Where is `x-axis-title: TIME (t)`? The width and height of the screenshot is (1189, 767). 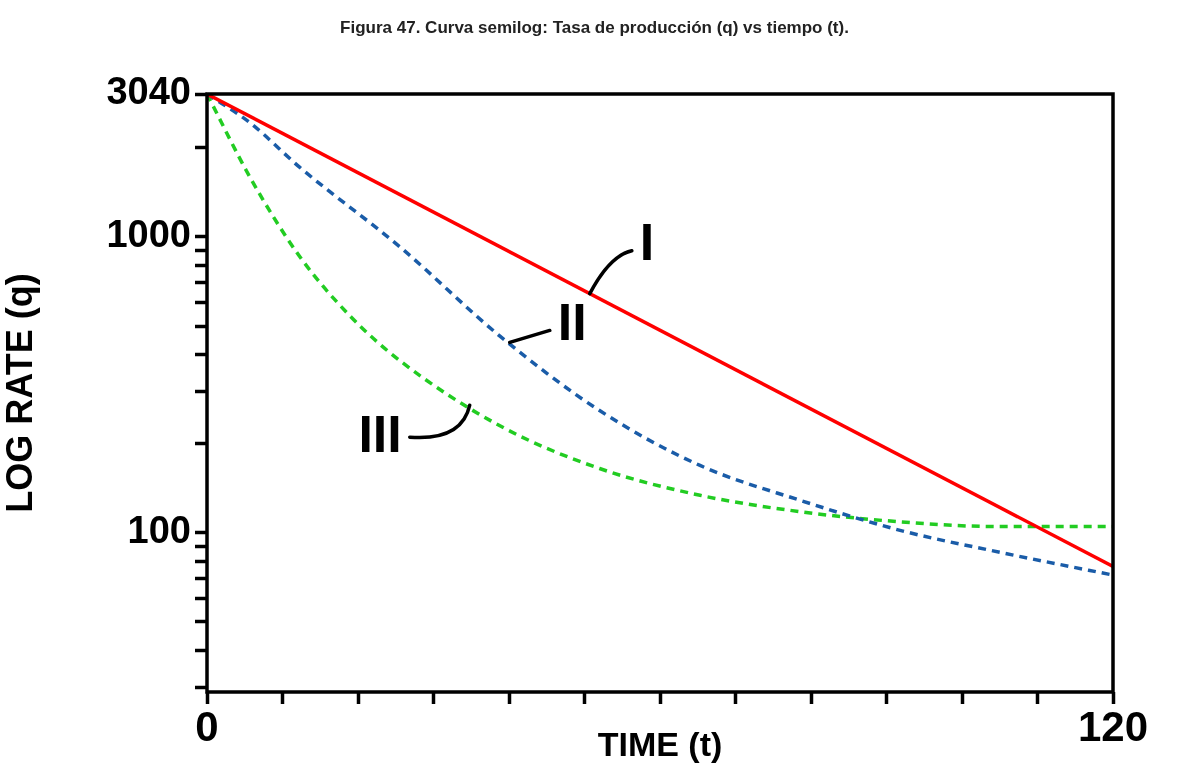
x-axis-title: TIME (t) is located at coordinates (660, 743).